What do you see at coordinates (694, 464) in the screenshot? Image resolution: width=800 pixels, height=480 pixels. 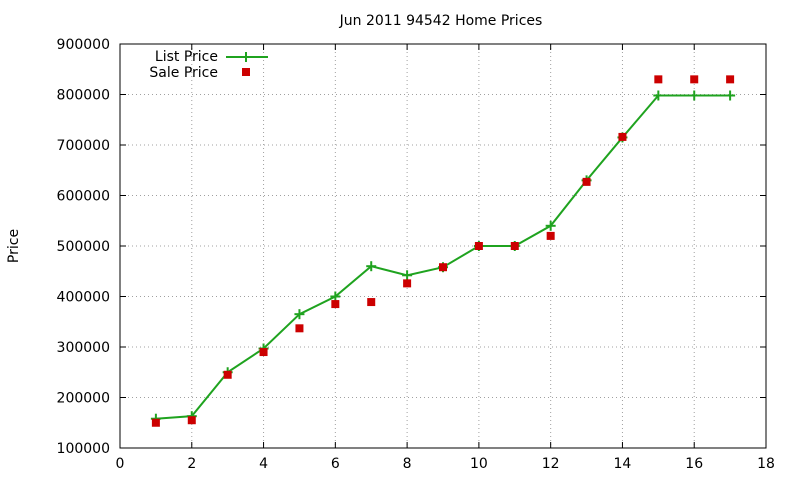 I see `x-tick-label: 16` at bounding box center [694, 464].